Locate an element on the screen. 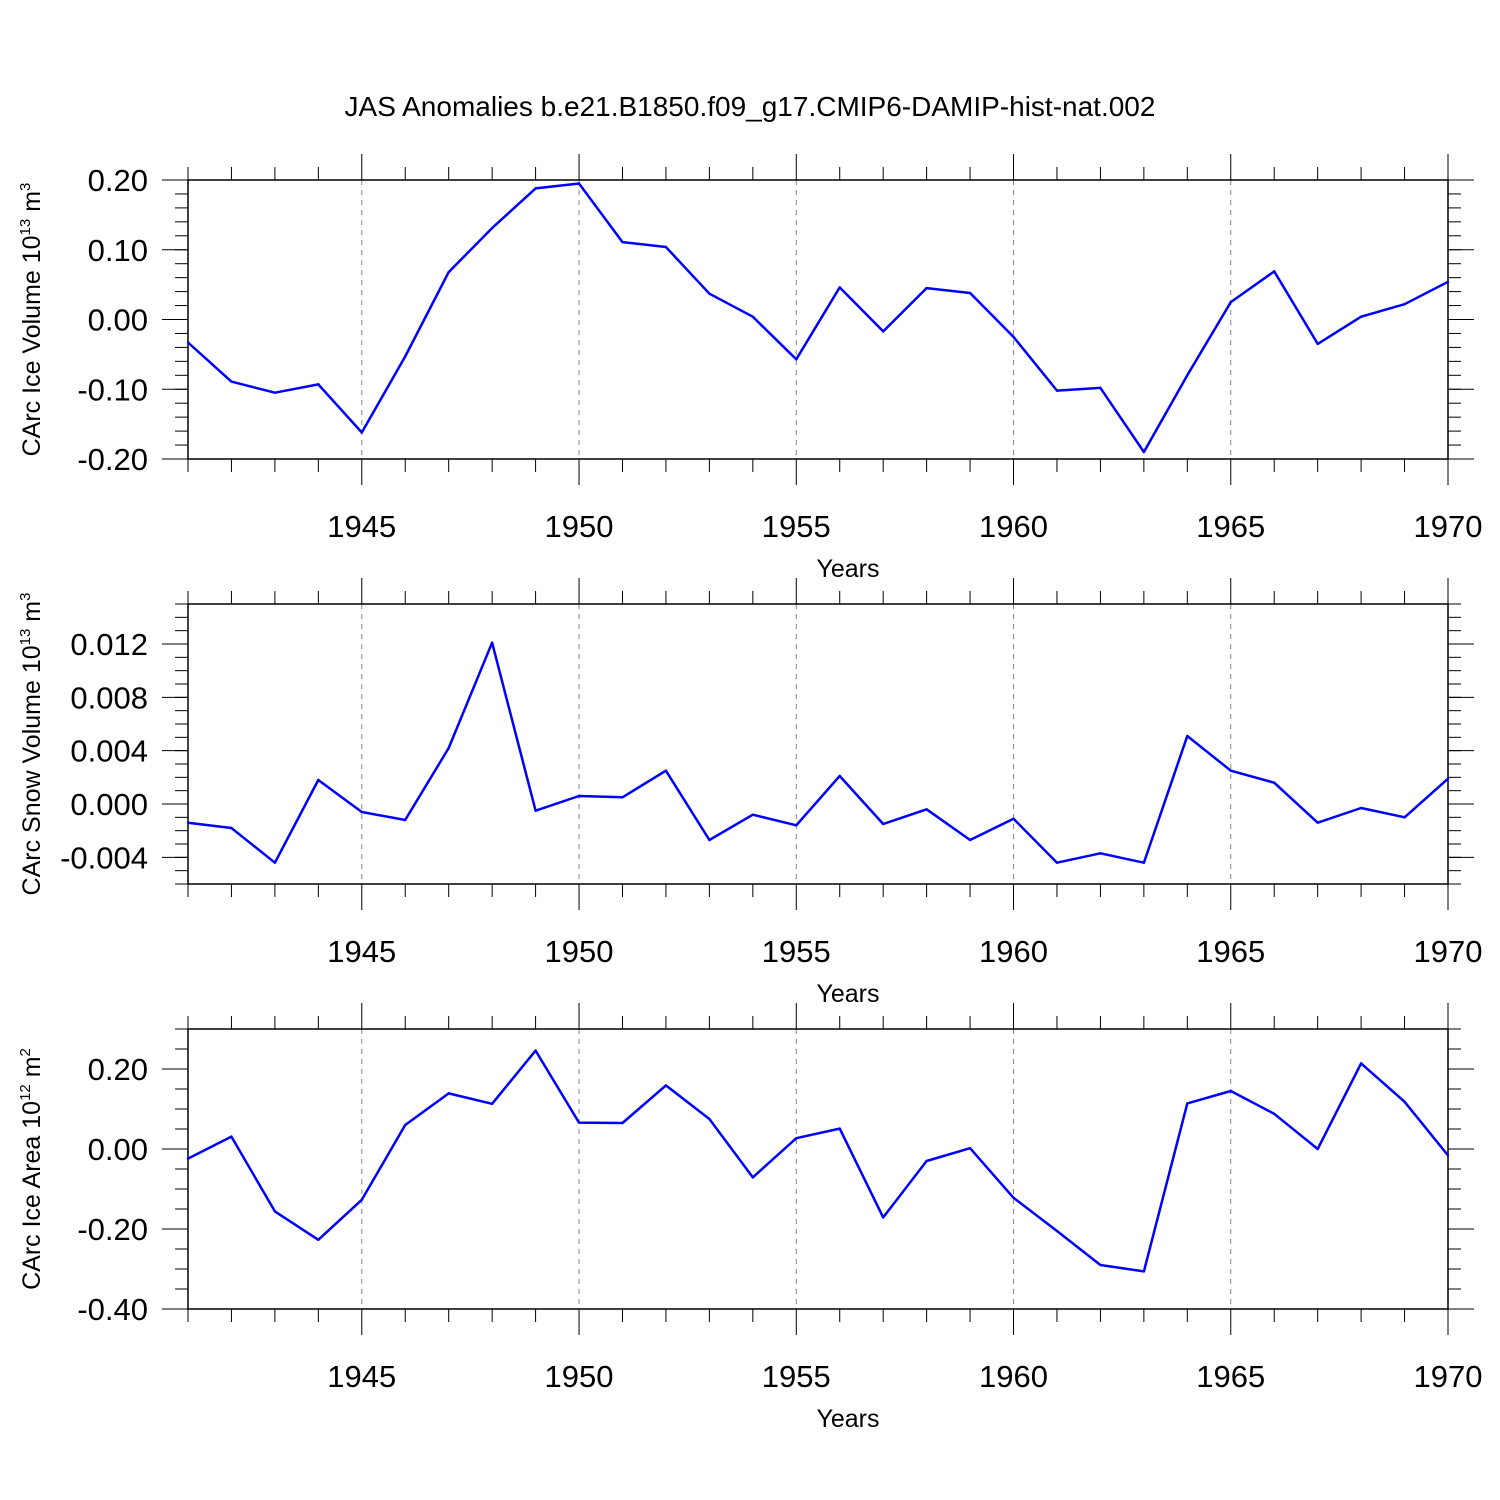 Image resolution: width=1500 pixels, height=1500 pixels. y-tick-label: -0.10 is located at coordinates (112, 389).